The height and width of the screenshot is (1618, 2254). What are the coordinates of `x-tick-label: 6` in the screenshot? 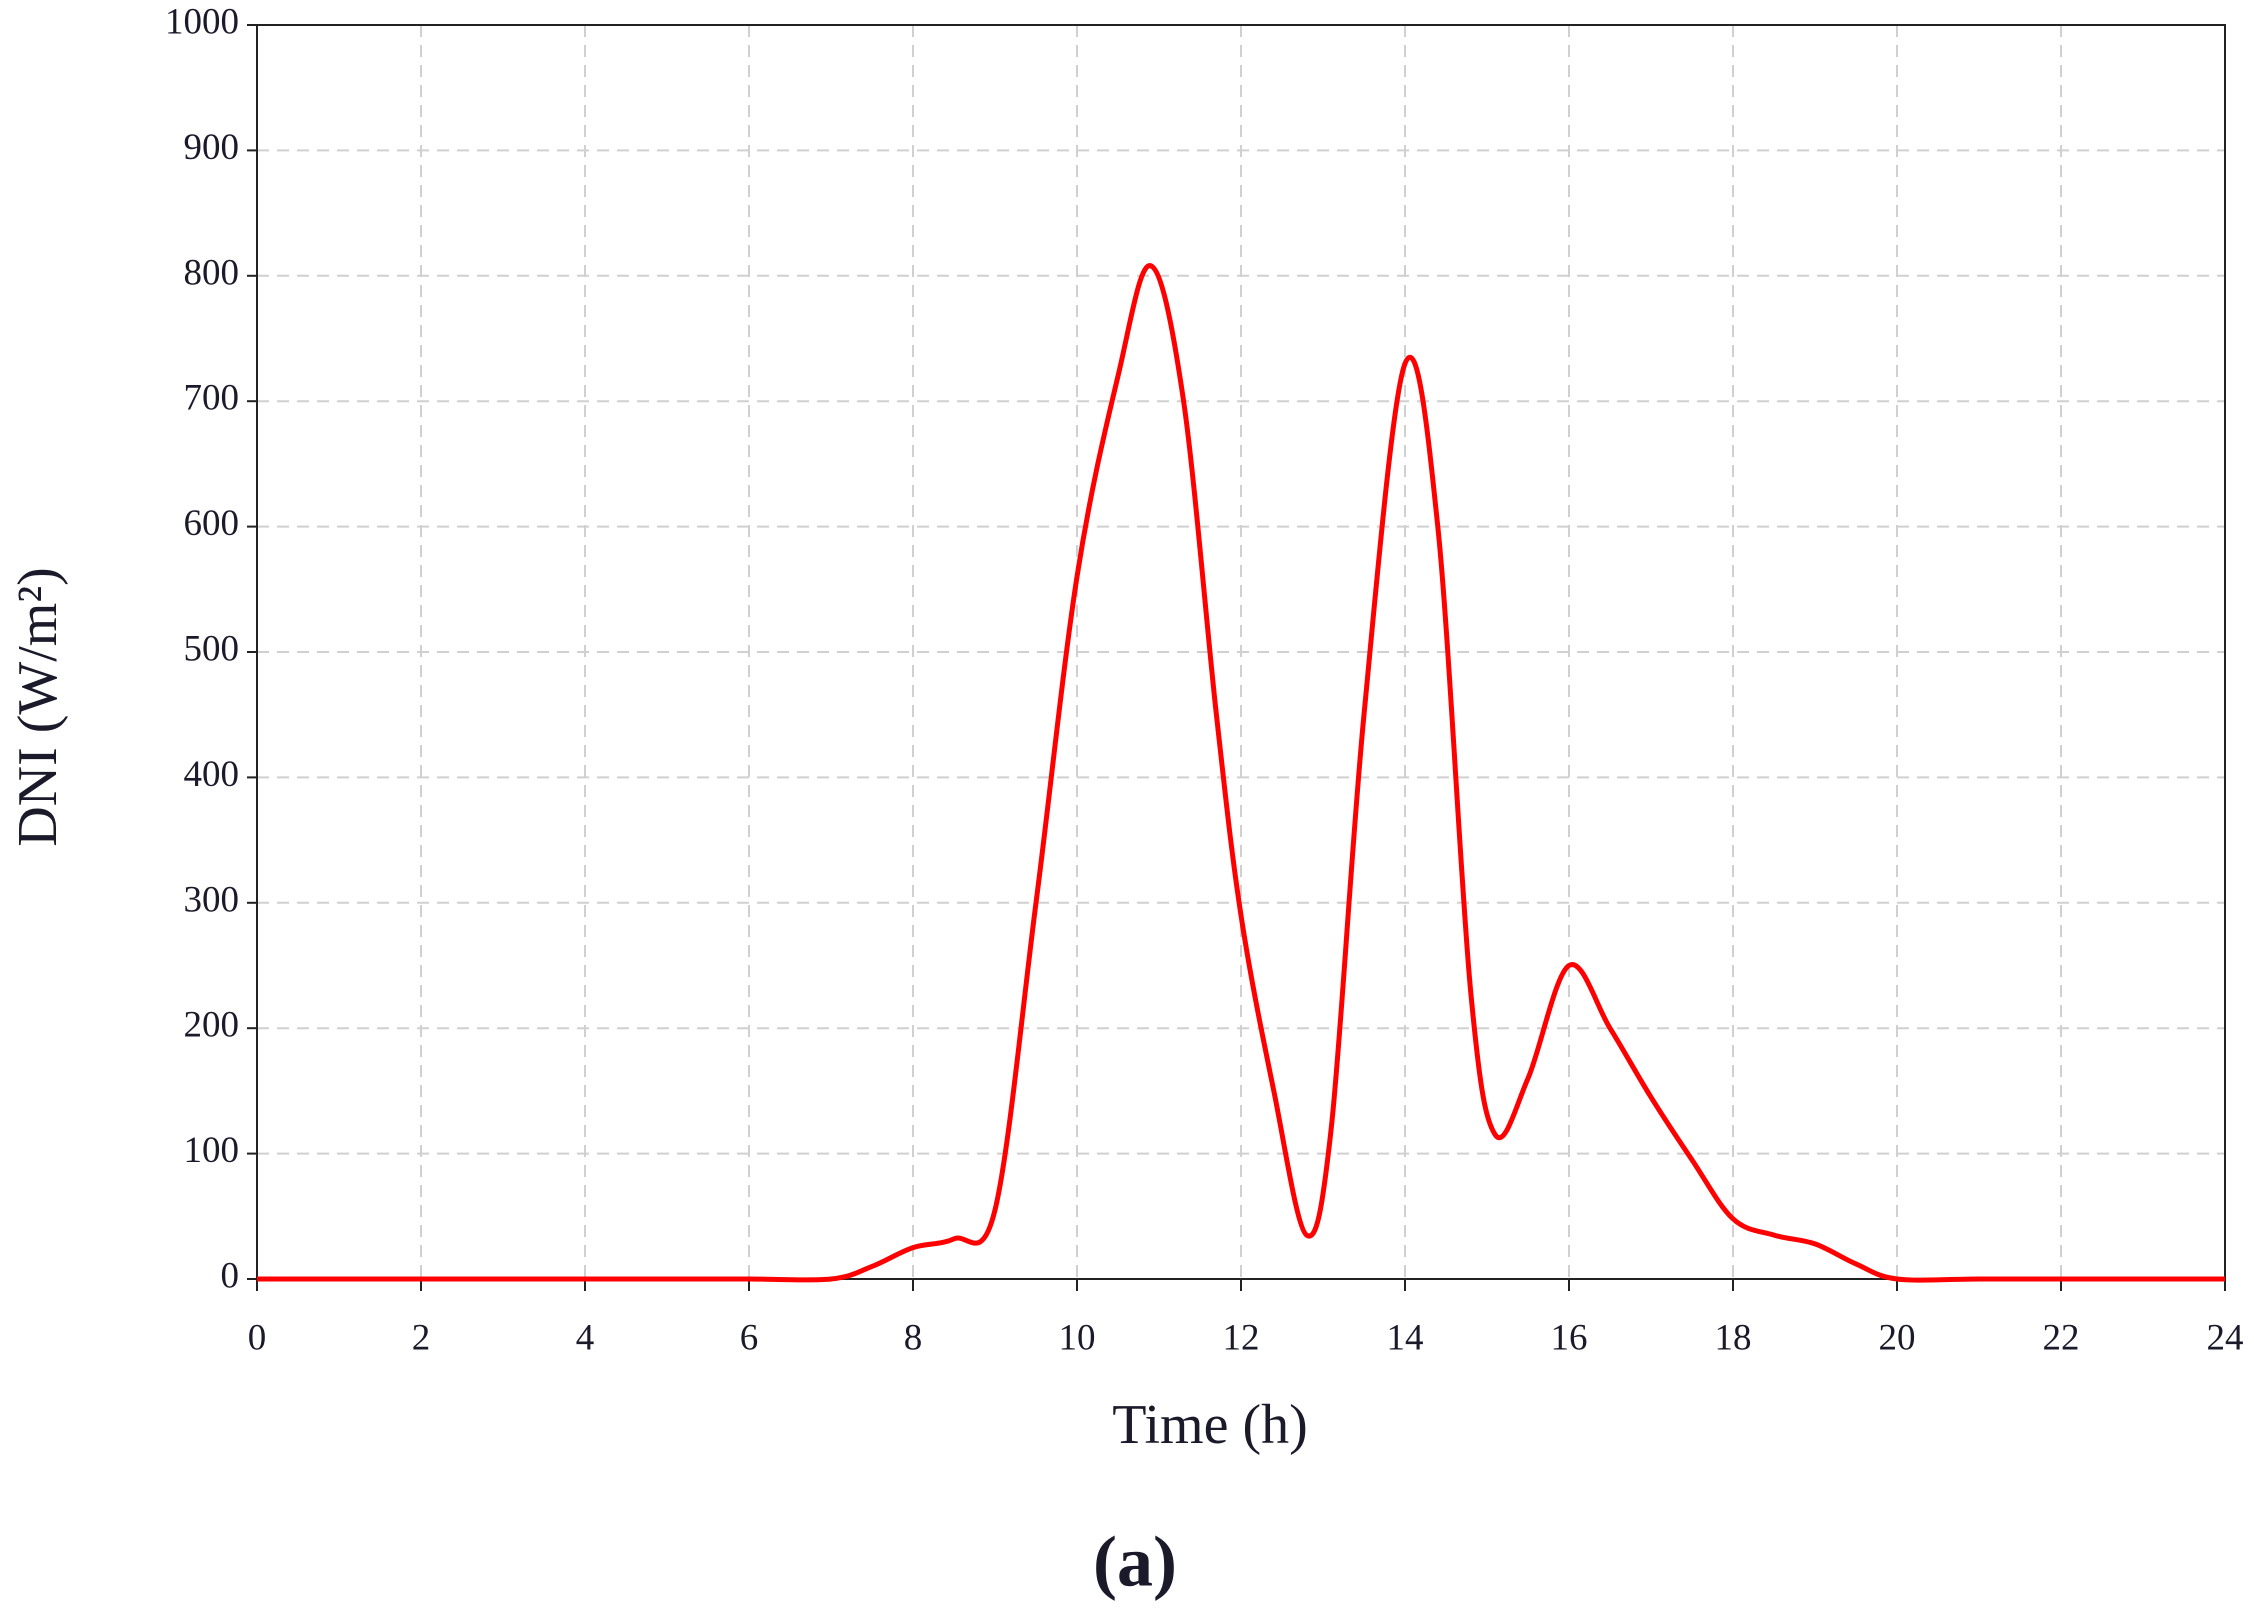 It's located at (749, 1337).